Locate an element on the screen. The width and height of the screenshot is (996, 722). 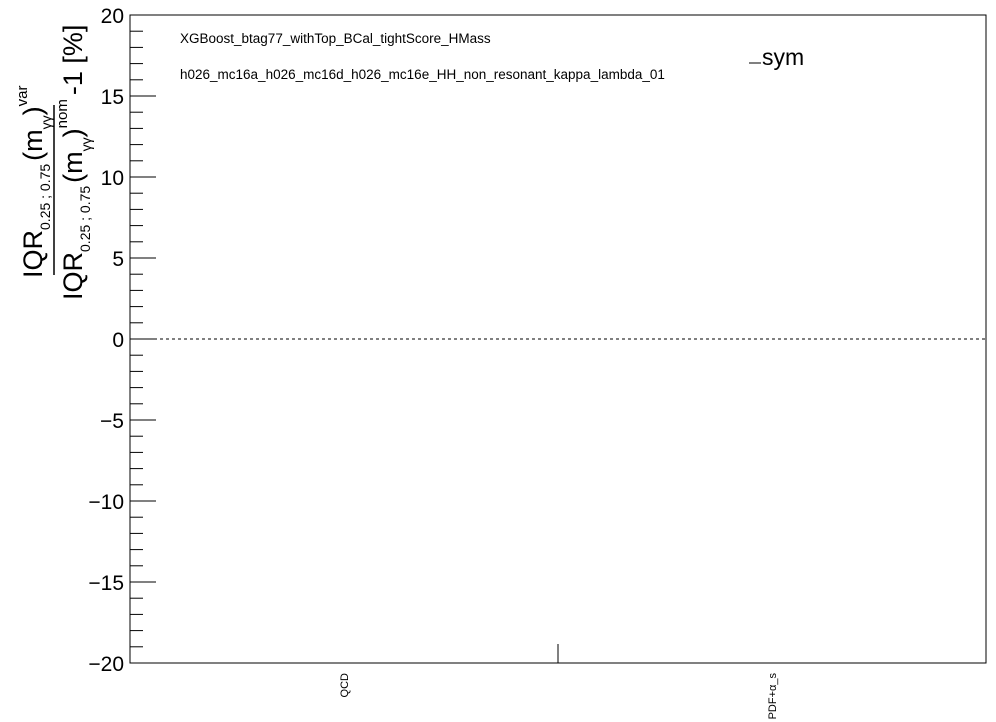
x-category-label: QCD is located at coordinates (345, 685).